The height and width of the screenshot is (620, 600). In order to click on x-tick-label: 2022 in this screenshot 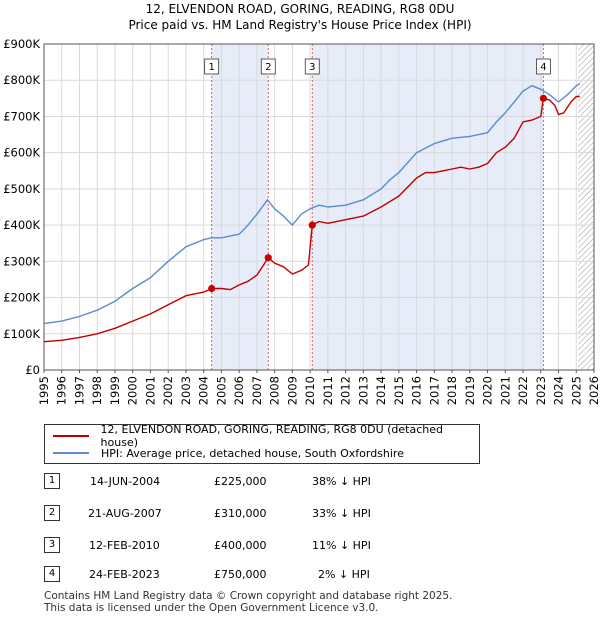, I will do `click(523, 390)`.